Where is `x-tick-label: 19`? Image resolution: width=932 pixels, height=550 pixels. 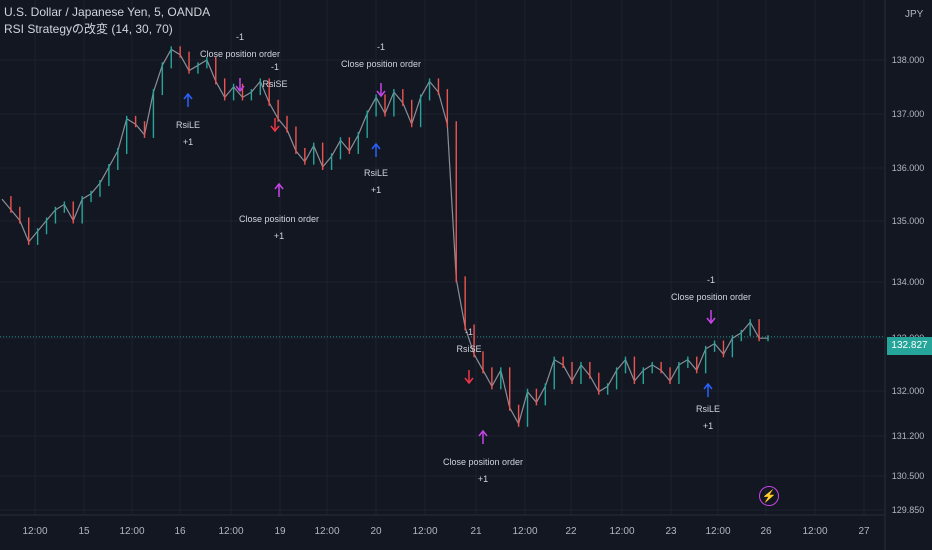 x-tick-label: 19 is located at coordinates (280, 531).